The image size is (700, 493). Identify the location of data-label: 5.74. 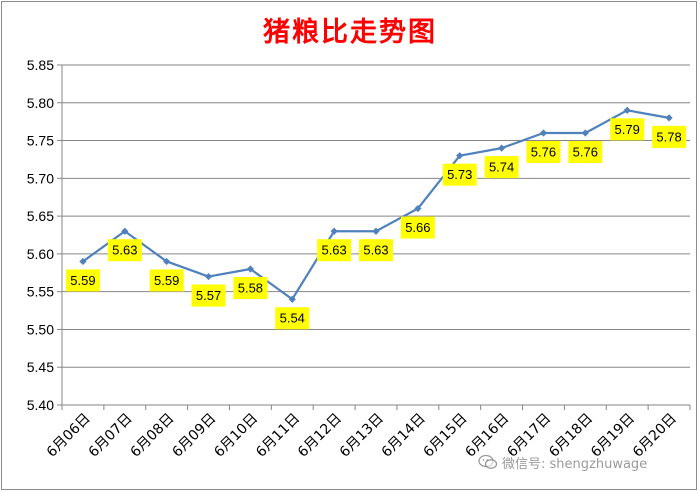
(501, 167).